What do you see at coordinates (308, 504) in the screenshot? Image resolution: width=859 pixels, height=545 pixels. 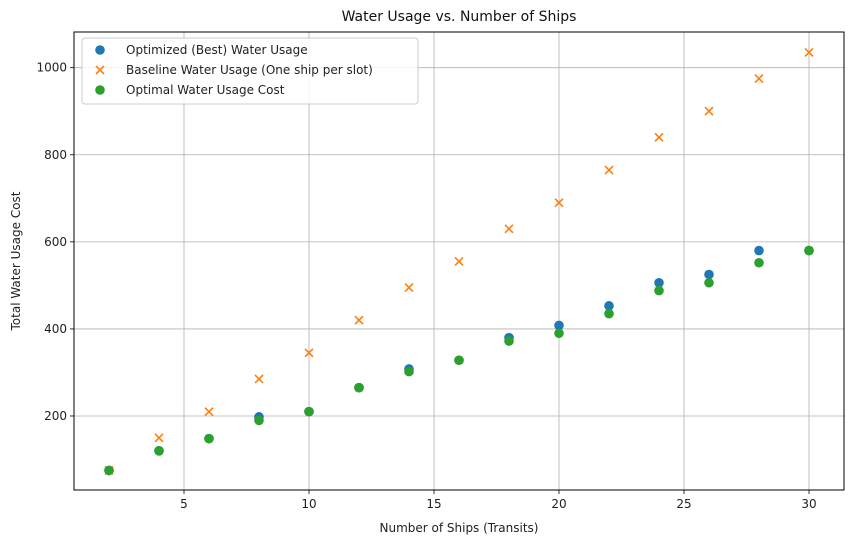 I see `x-tick-label: 10` at bounding box center [308, 504].